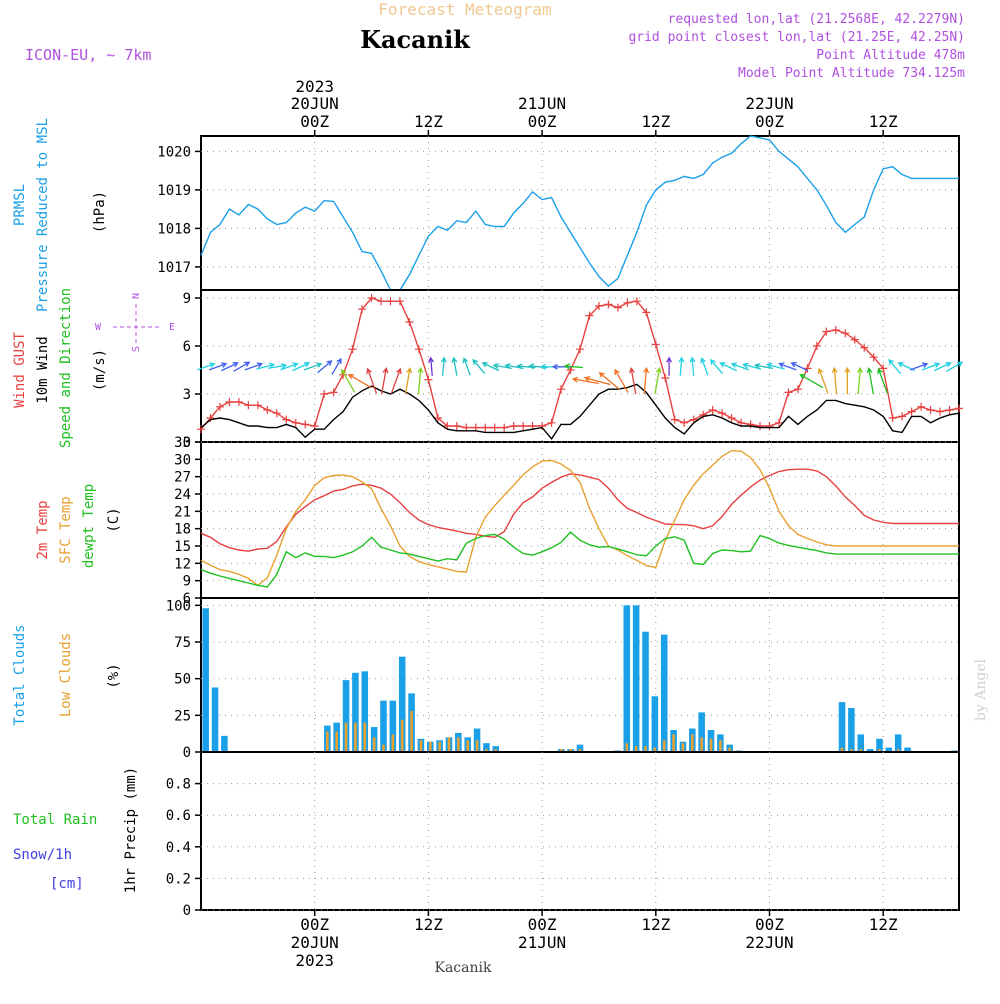 This screenshot has height=1004, width=1000. I want to click on temperature-ytick-label: 33, so click(182, 443).